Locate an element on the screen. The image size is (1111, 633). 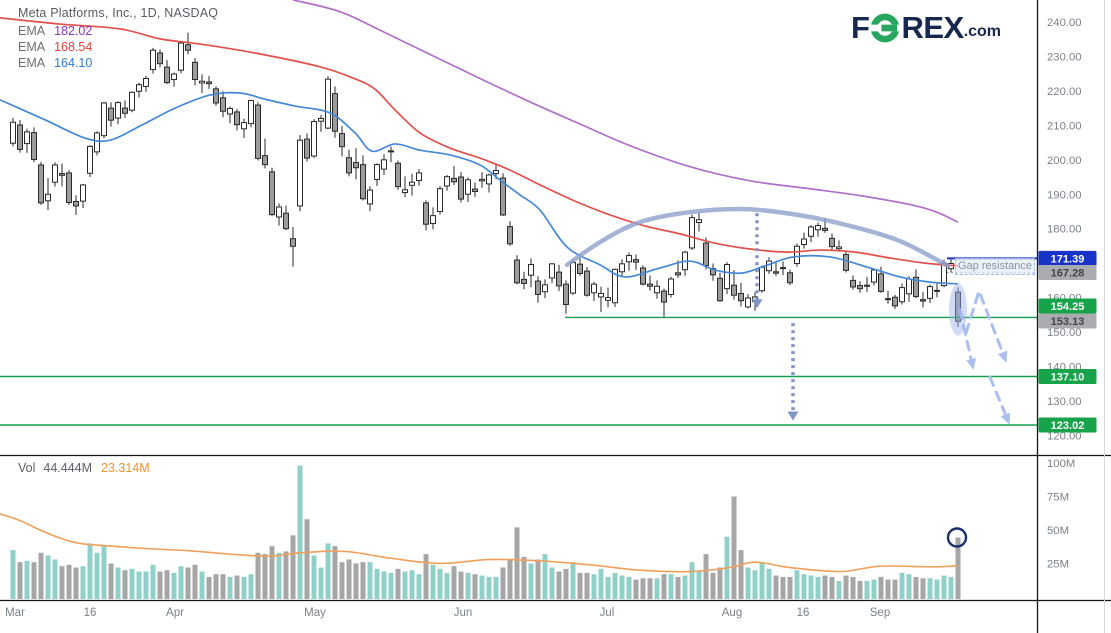
svg-text: 123.02 is located at coordinates (1068, 426).